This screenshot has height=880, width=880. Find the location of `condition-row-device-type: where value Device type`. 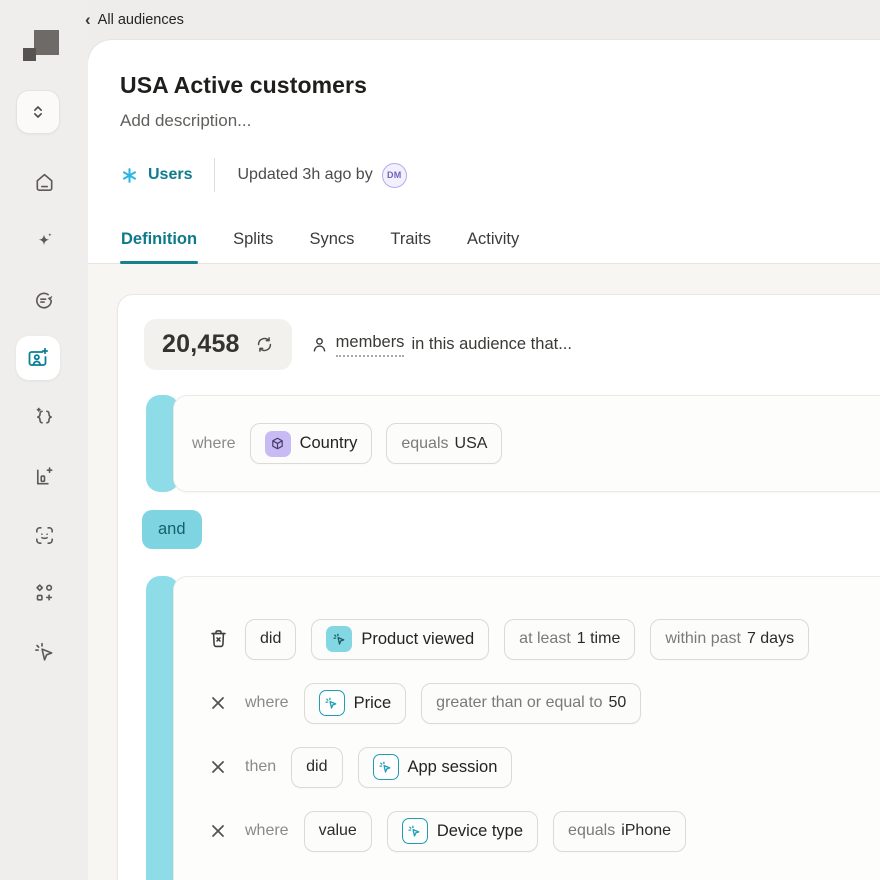

condition-row-device-type: where value Device type is located at coordinates (527, 831).